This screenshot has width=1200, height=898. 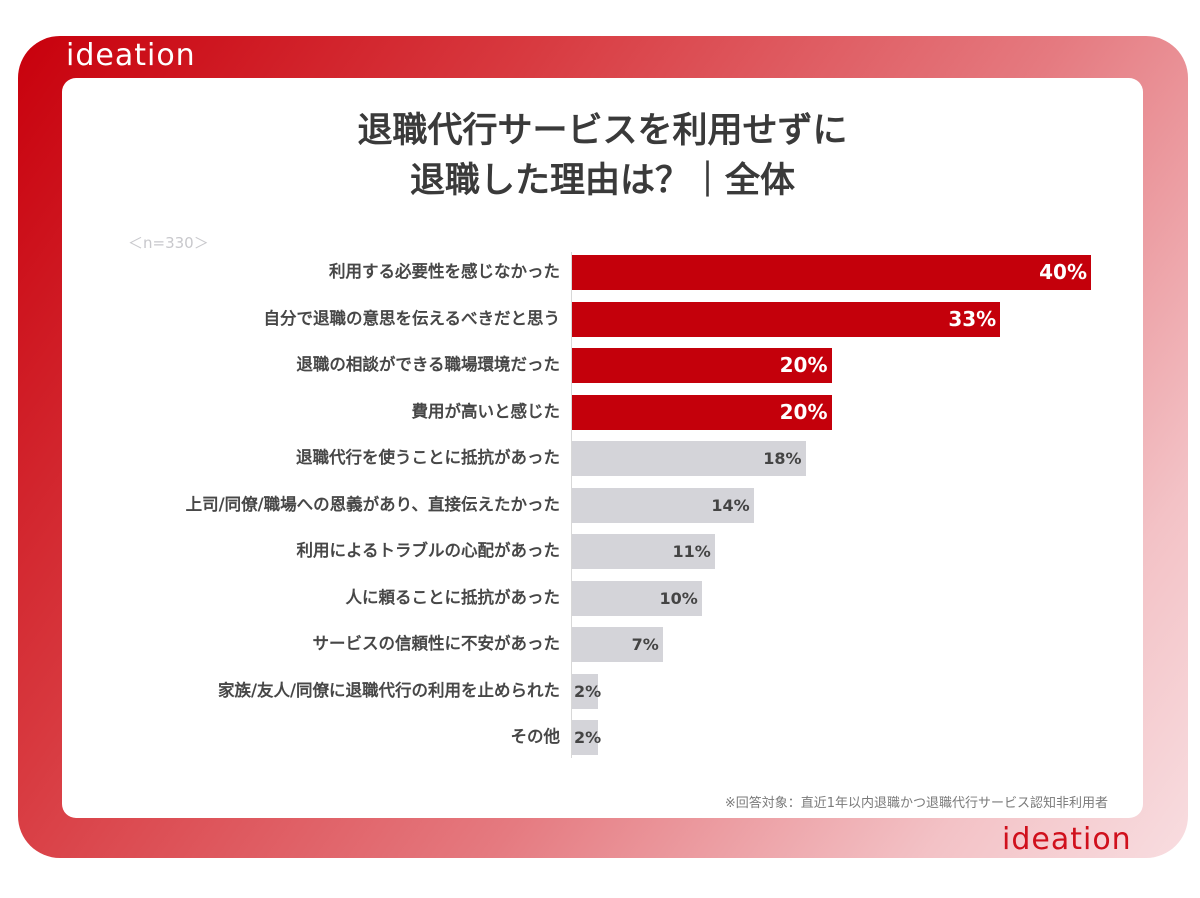 What do you see at coordinates (645, 644) in the screenshot?
I see `value-label: 7%` at bounding box center [645, 644].